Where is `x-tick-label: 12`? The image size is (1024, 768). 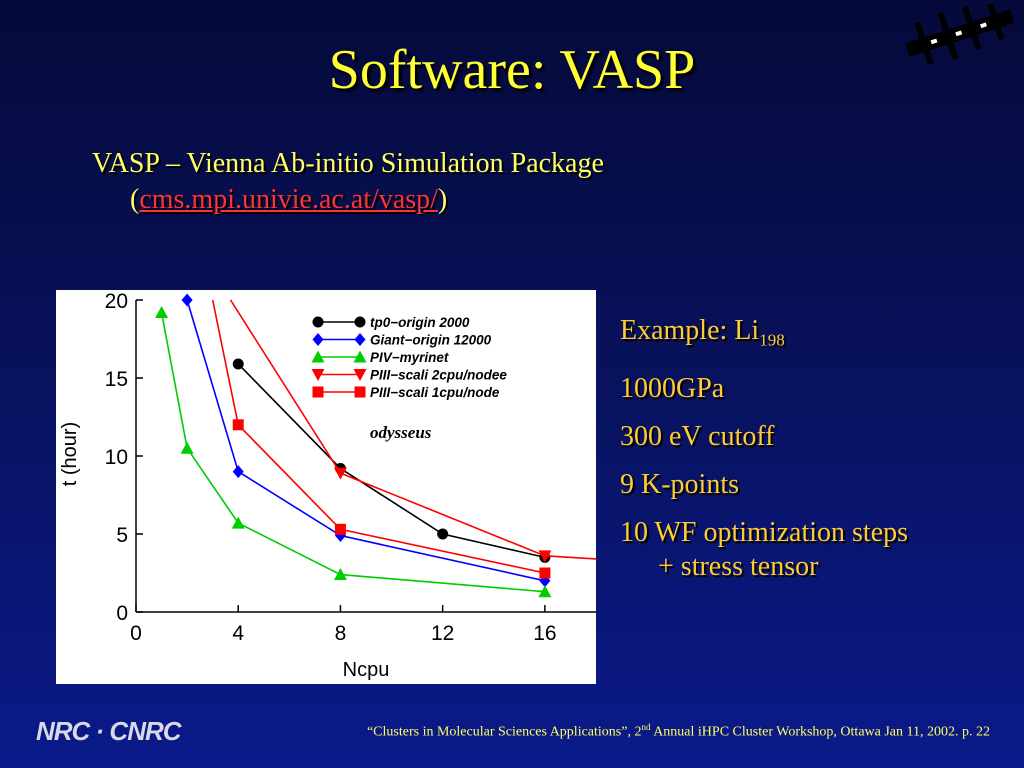
x-tick-label: 12 is located at coordinates (442, 633).